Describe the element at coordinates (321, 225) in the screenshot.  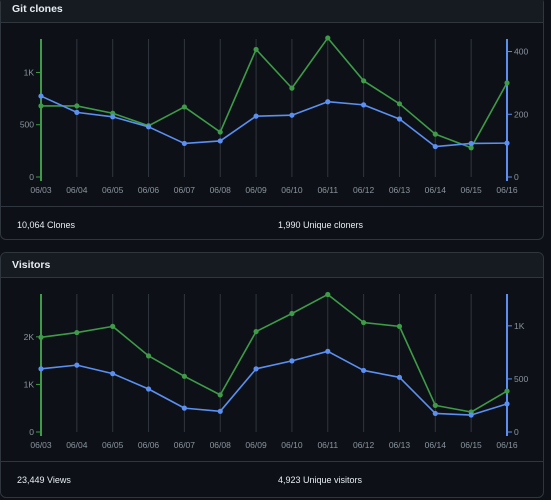
I see `unique-cloners-count: 1,990 Unique cloners` at that location.